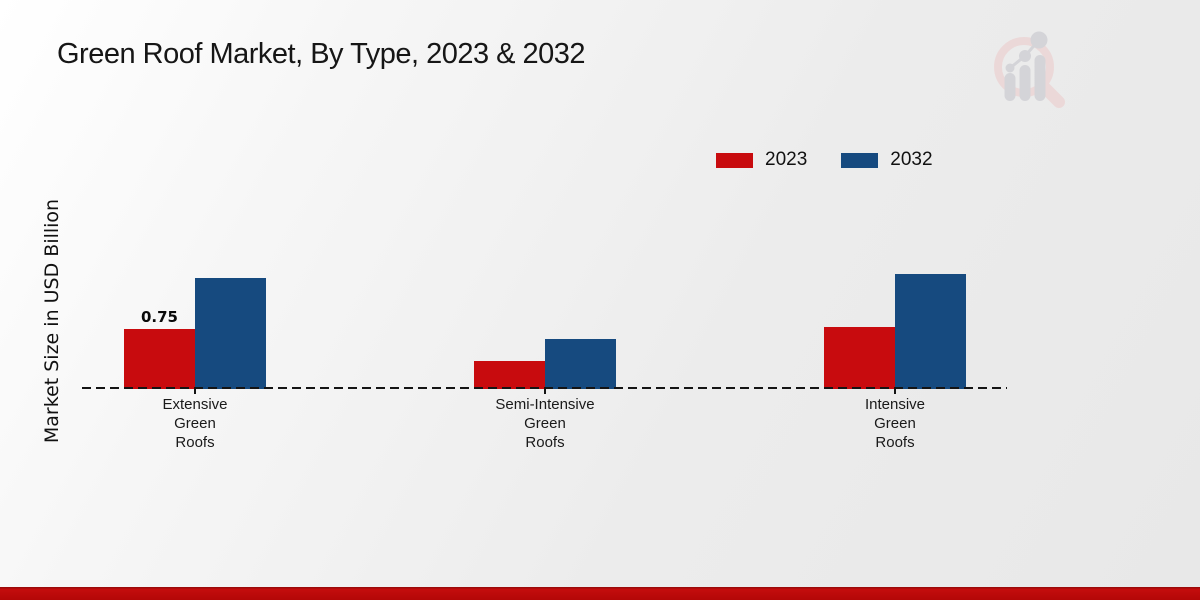  I want to click on legend-item-2023: 2023, so click(761, 160).